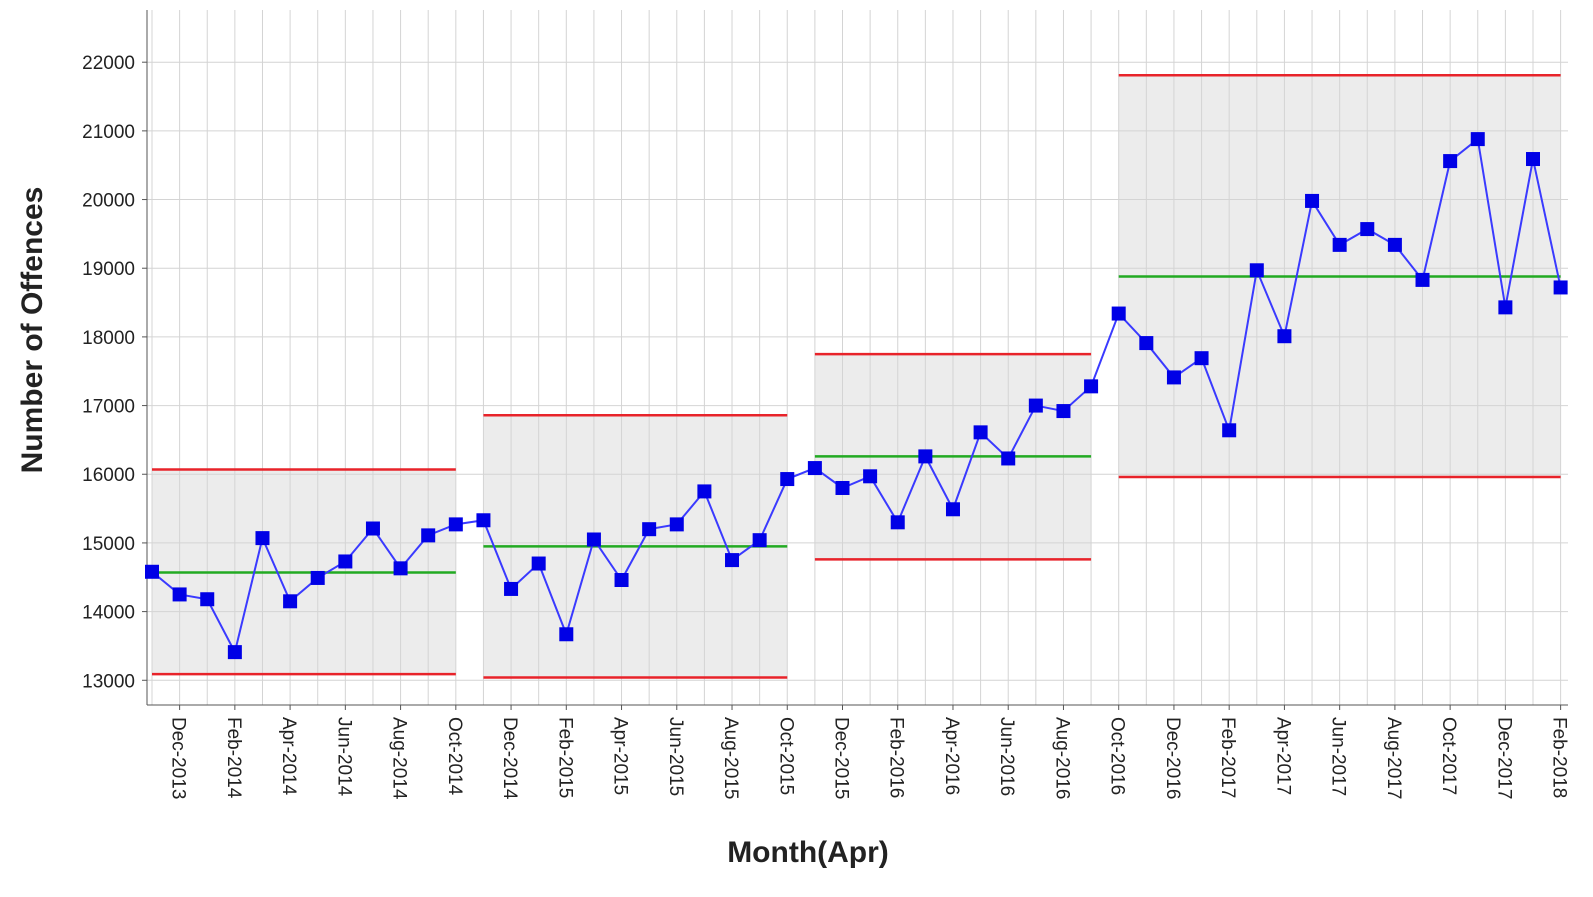 This screenshot has height=897, width=1593. What do you see at coordinates (108, 201) in the screenshot?
I see `y-tick-label: 20000` at bounding box center [108, 201].